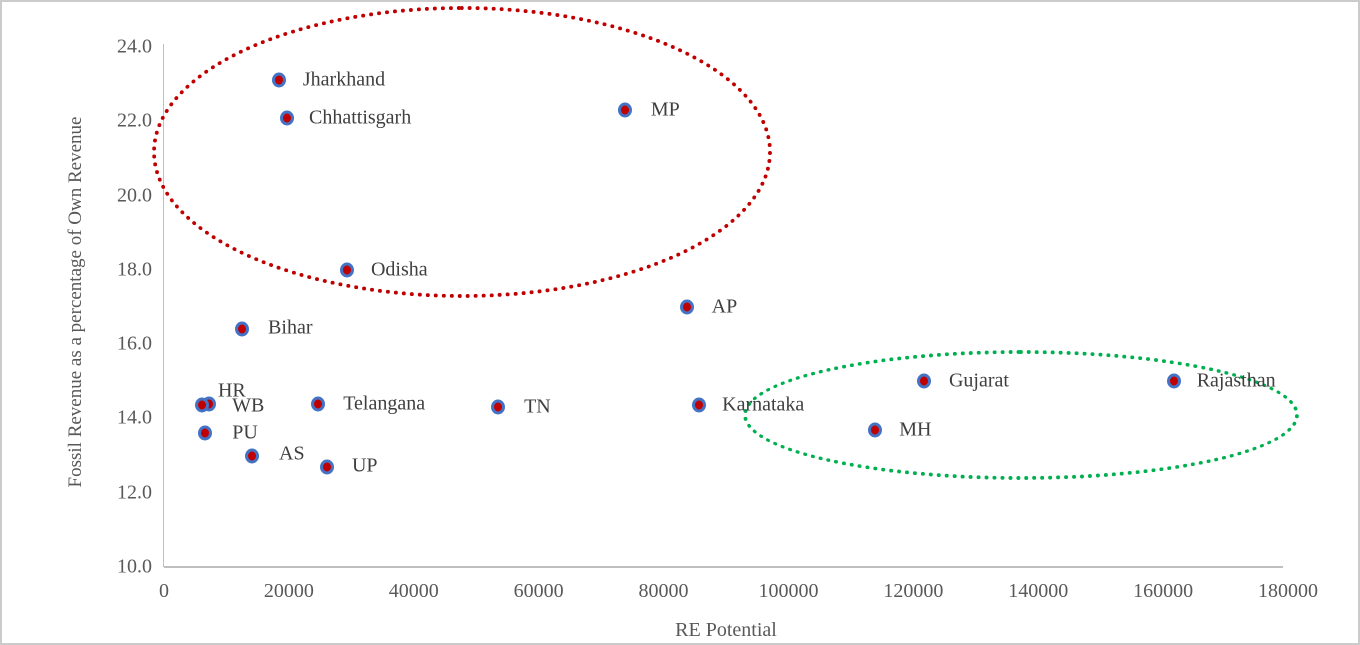 The image size is (1360, 645). I want to click on y-tick-label: 24.0, so click(134, 46).